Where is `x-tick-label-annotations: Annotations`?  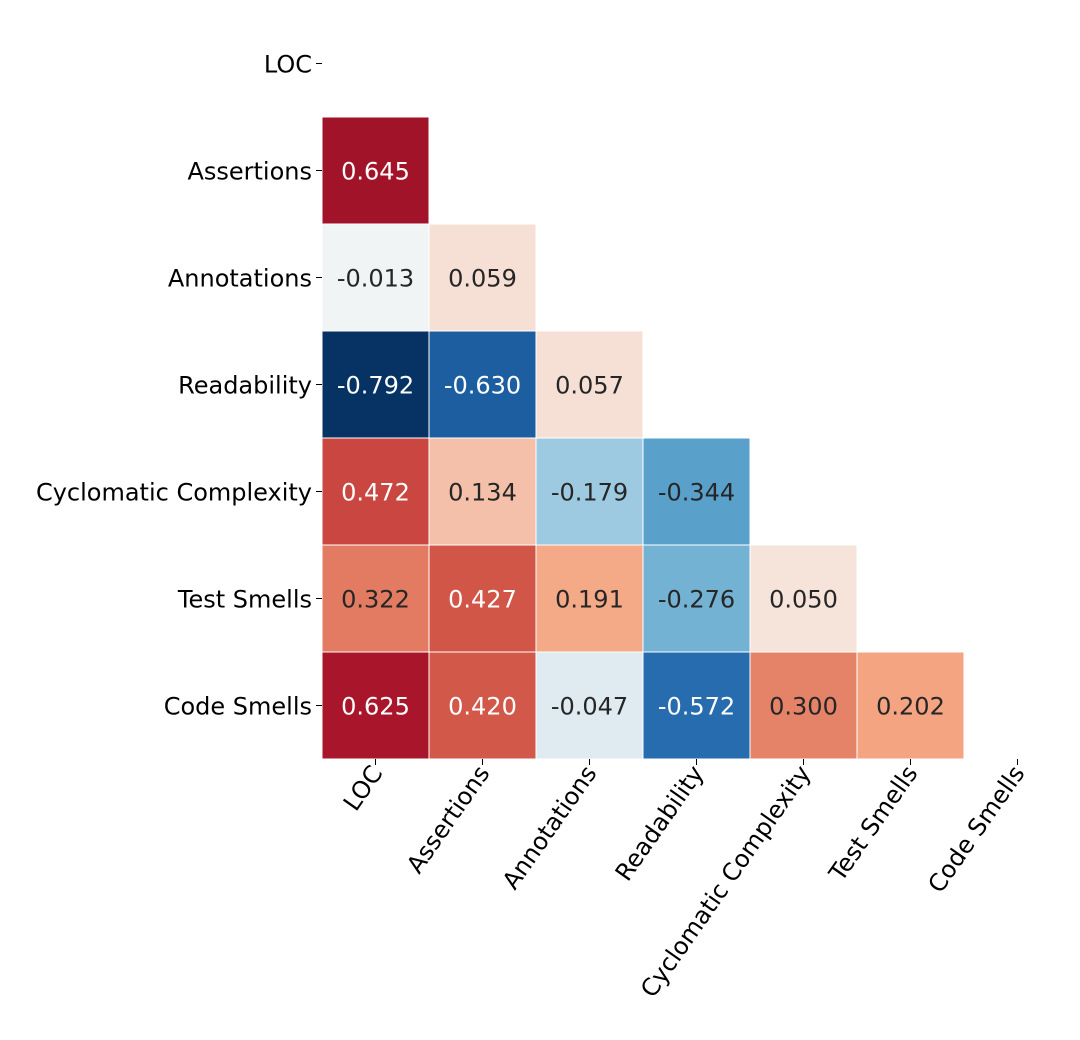
x-tick-label-annotations: Annotations is located at coordinates (550, 827).